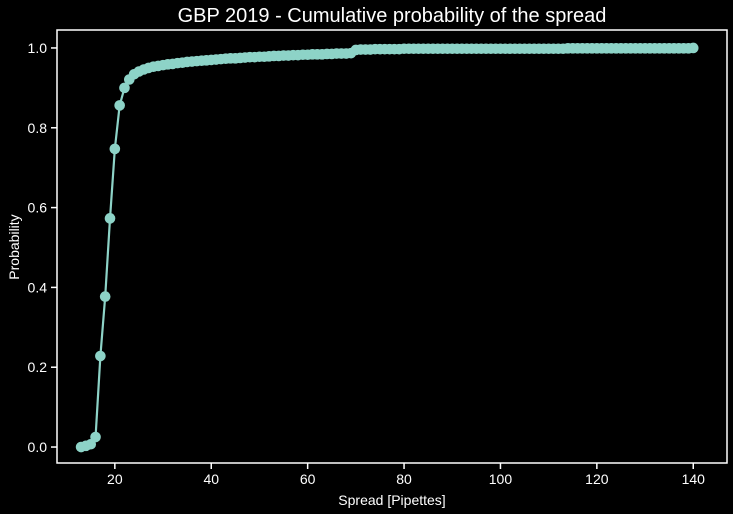 This screenshot has height=514, width=733. I want to click on x-tick-label: 140, so click(694, 479).